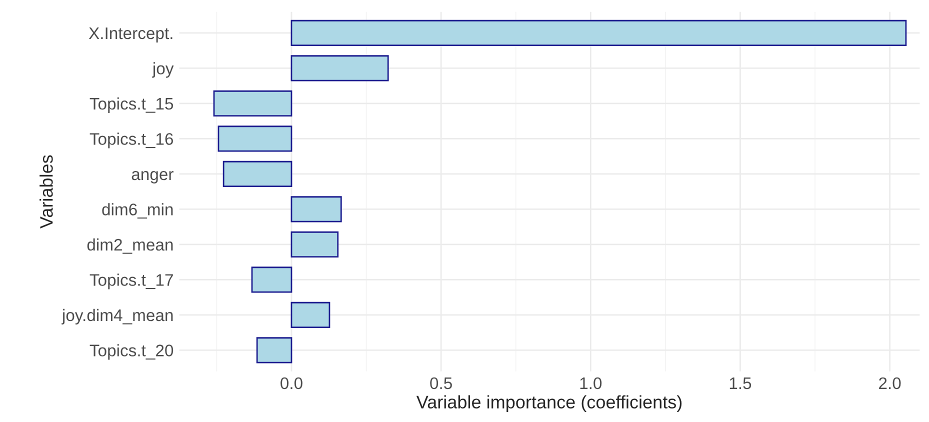  Describe the element at coordinates (163, 70) in the screenshot. I see `y-tick-label: joy` at that location.